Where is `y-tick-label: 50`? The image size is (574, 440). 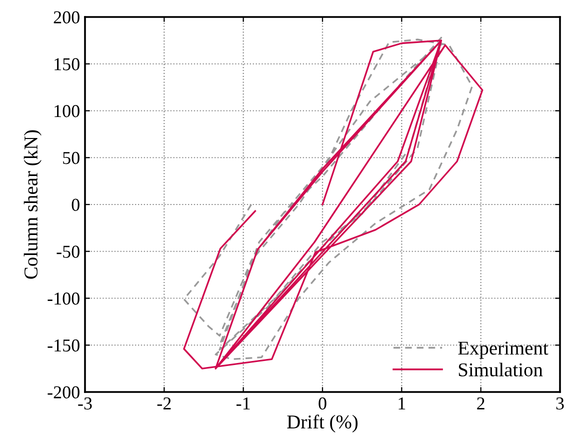 y-tick-label: 50 is located at coordinates (71, 158).